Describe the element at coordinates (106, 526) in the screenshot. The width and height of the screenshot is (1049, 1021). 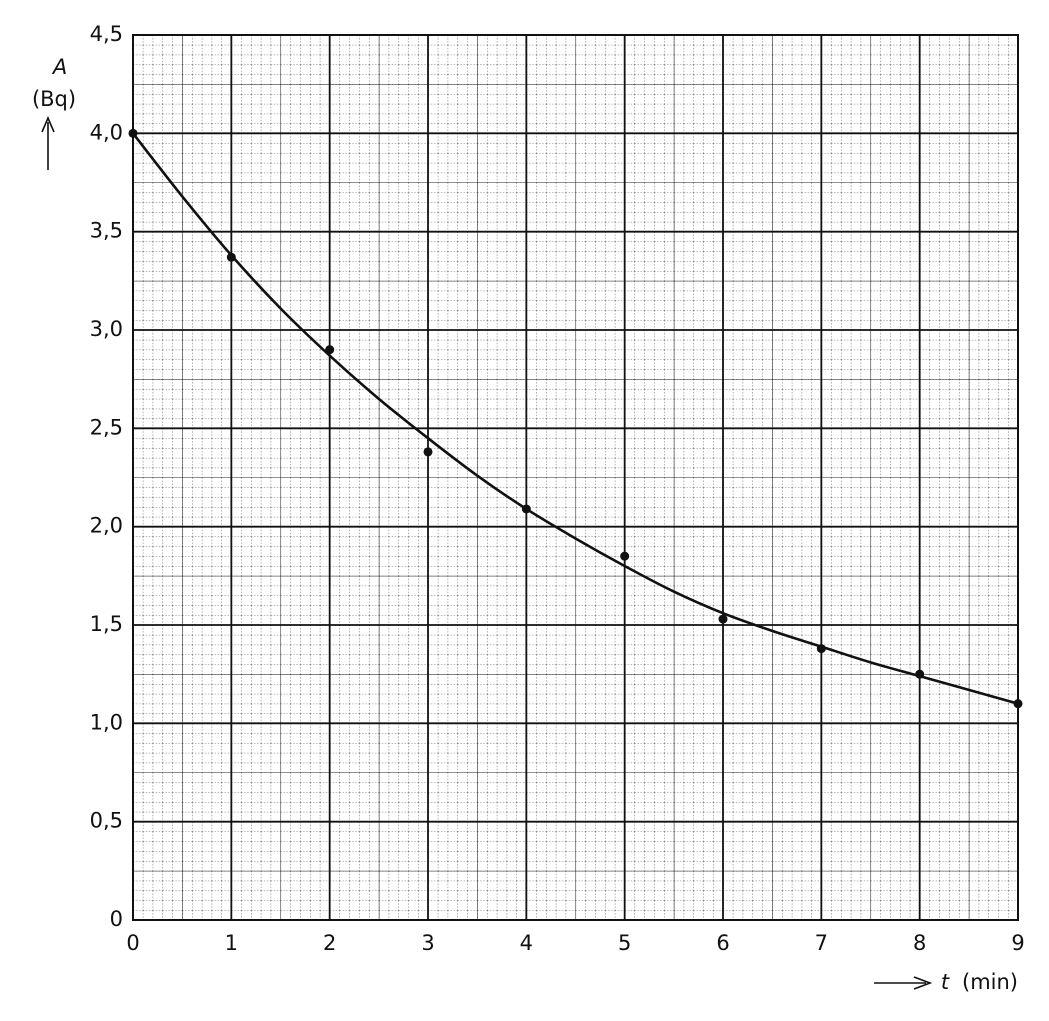
I see `y-tick-label: 2,0` at that location.